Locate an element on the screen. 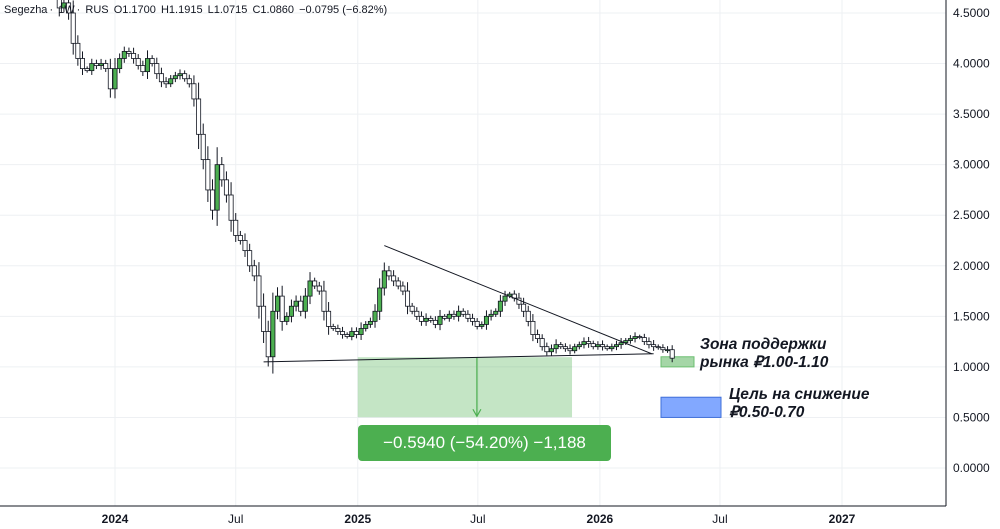  x-tick-label: 2025 is located at coordinates (357, 519).